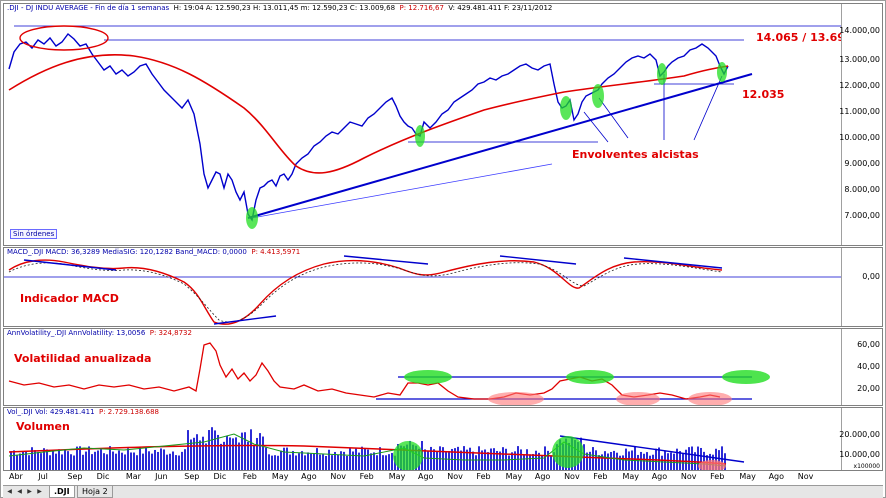  Describe the element at coordinates (402, 191) in the screenshot. I see `secondary-trendline` at that location.